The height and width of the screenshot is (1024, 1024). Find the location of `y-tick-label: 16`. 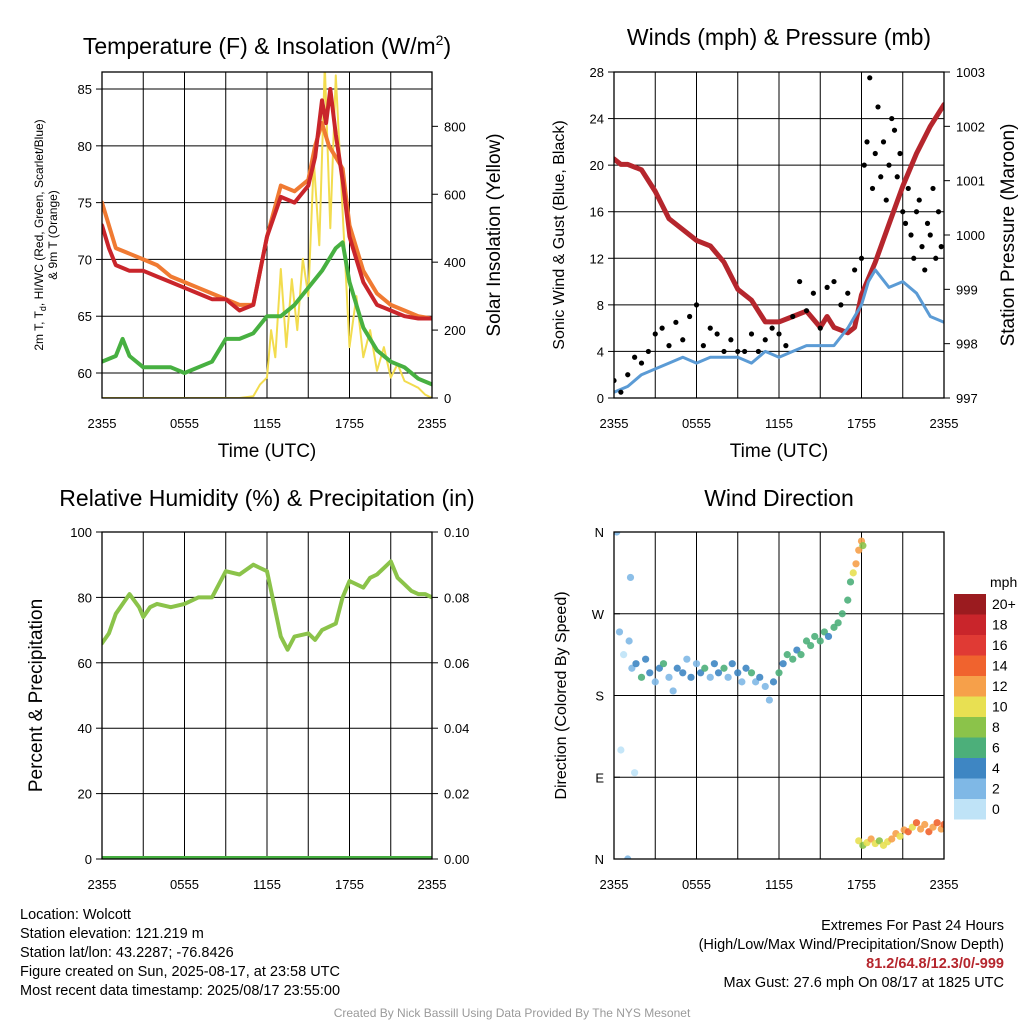

y-tick-label: 16 is located at coordinates (597, 212).